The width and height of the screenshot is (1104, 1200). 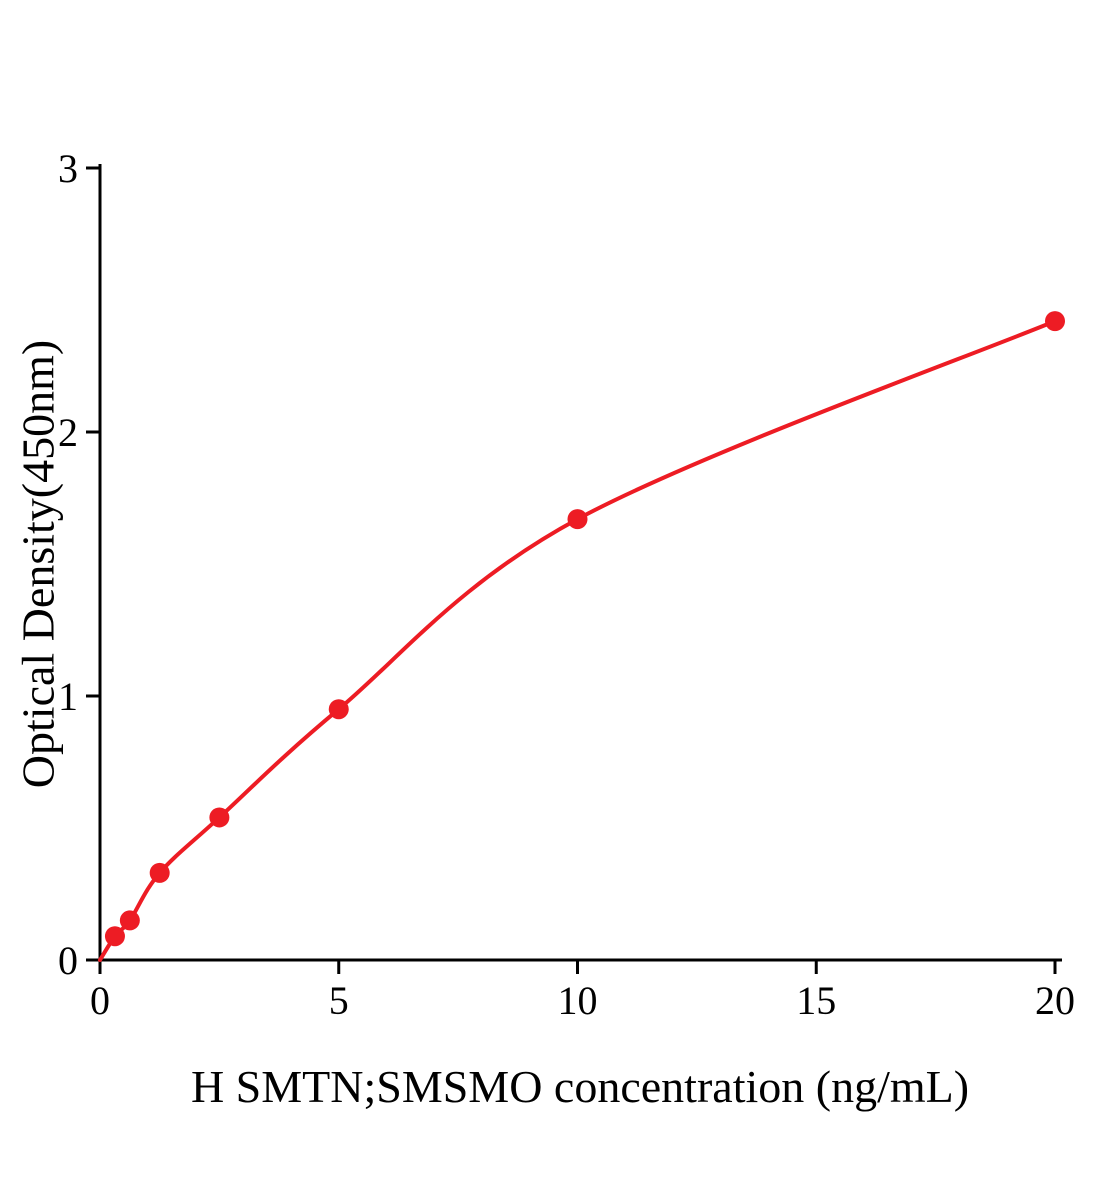 I want to click on y-axis-label: Optical Density(450nm), so click(x=38, y=564).